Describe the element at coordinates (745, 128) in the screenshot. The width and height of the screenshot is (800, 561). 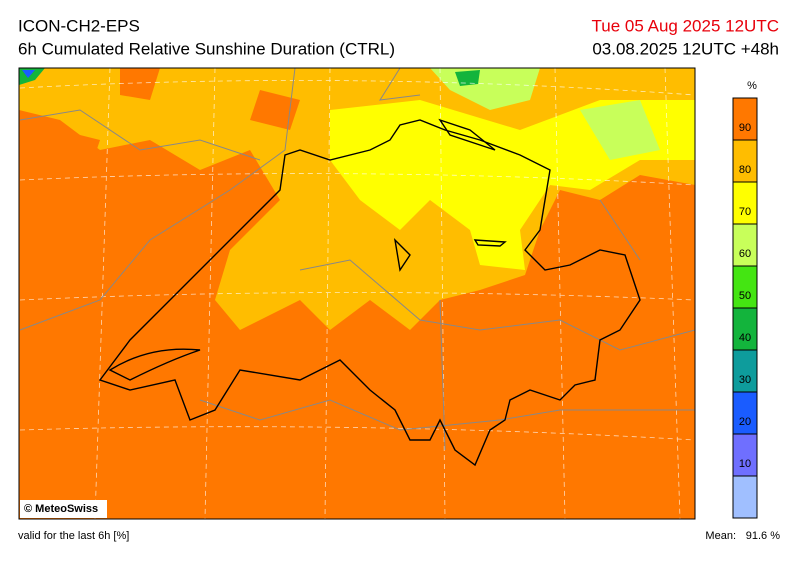
I see `colorbar-tick-label: 90` at that location.